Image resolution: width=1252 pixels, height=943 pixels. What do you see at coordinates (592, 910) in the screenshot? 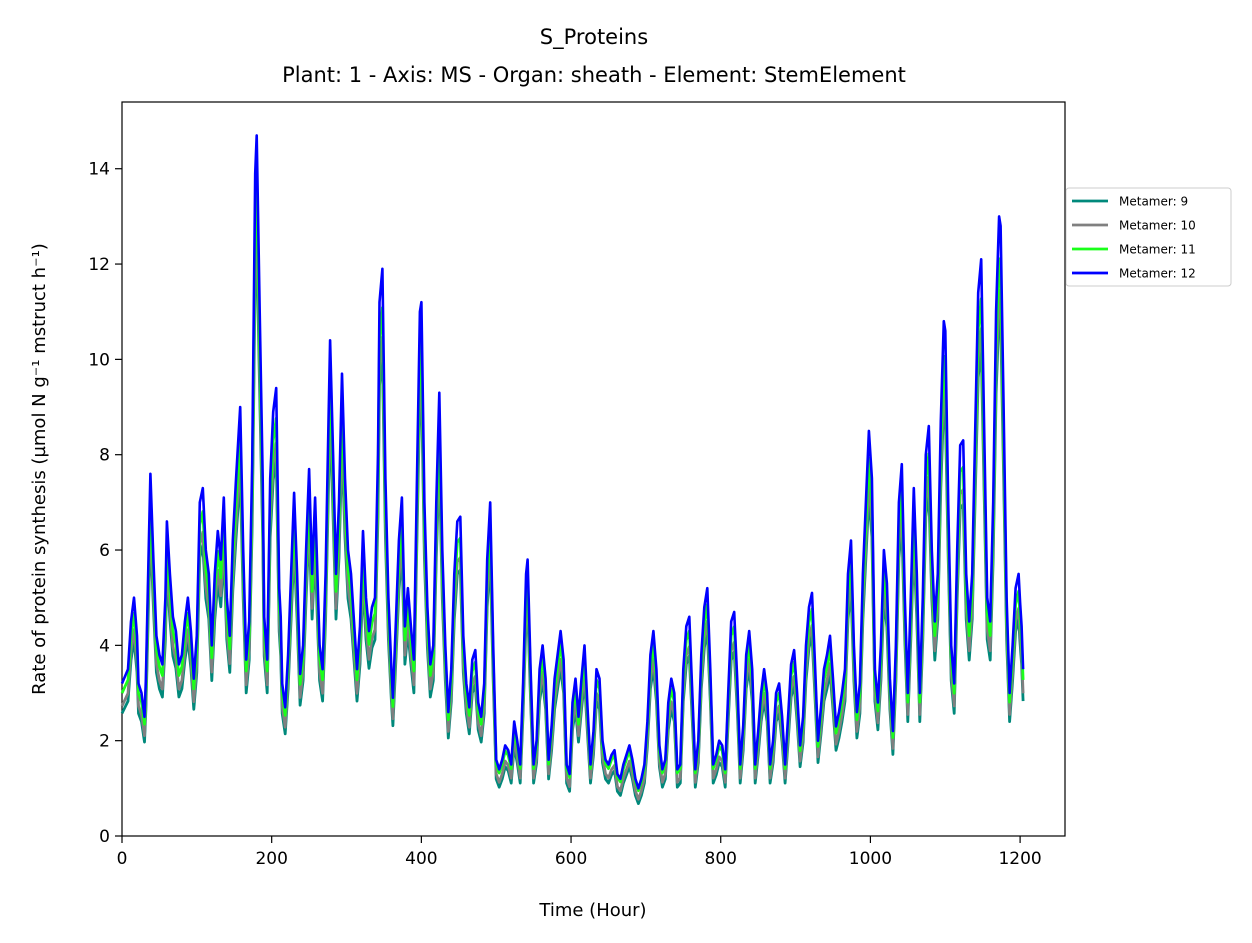
I see `x-axis-label: Time (Hour)` at bounding box center [592, 910].